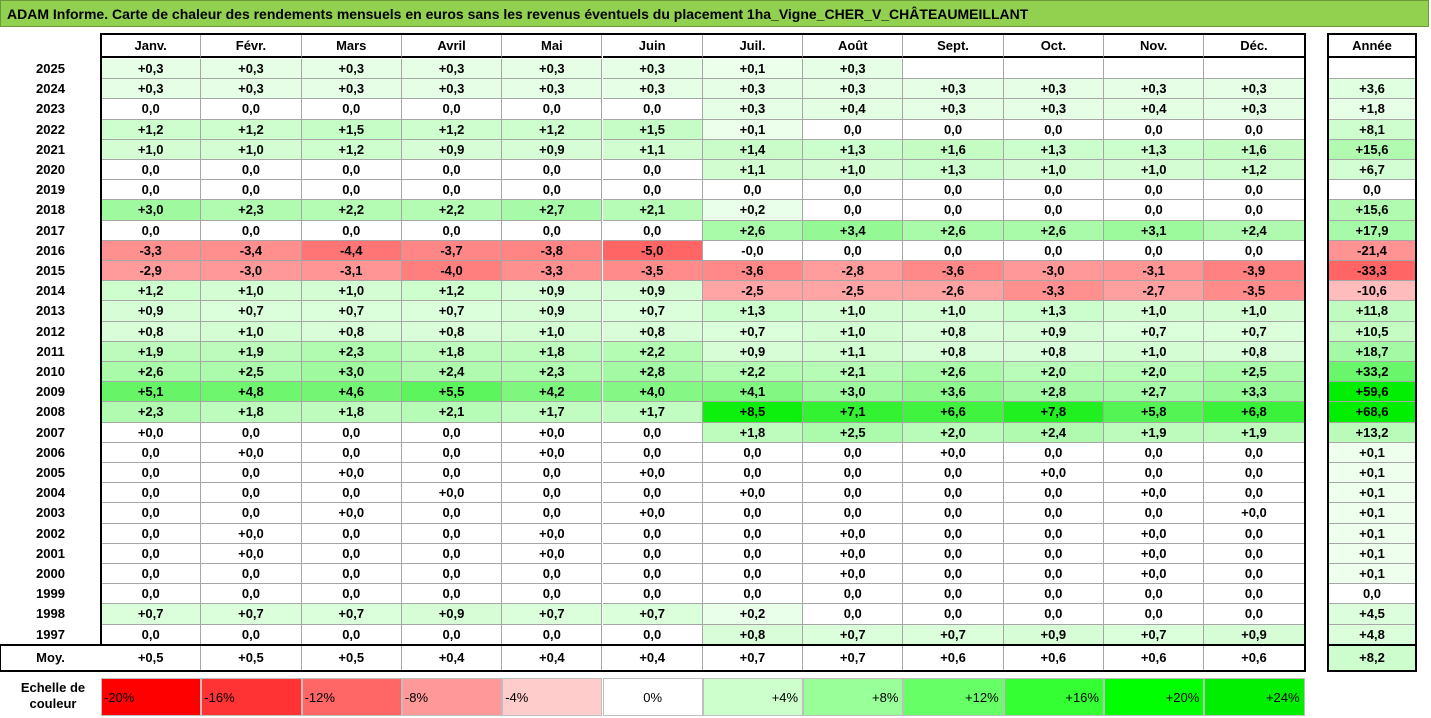  Describe the element at coordinates (50, 412) in the screenshot. I see `row-year-label: 2008` at that location.